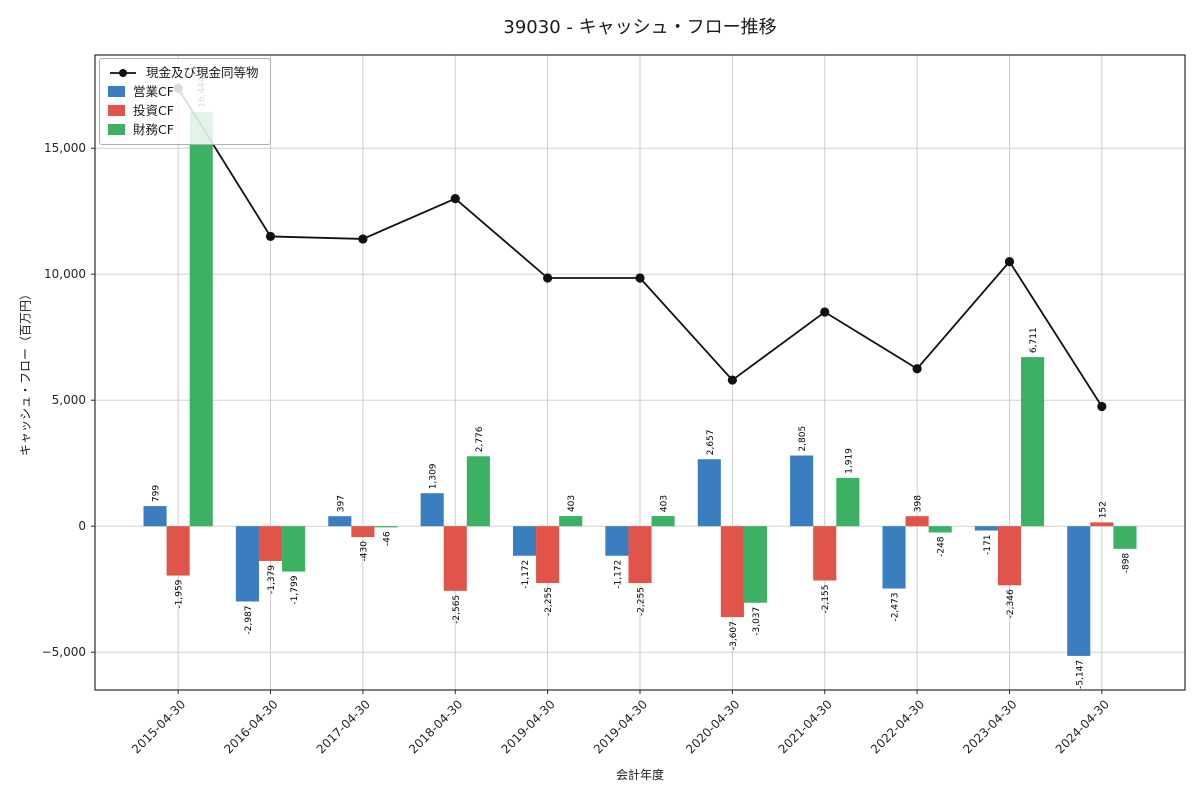 The image size is (1200, 800). What do you see at coordinates (435, 726) in the screenshot?
I see `x-tick-label: 2018-04-30` at bounding box center [435, 726].